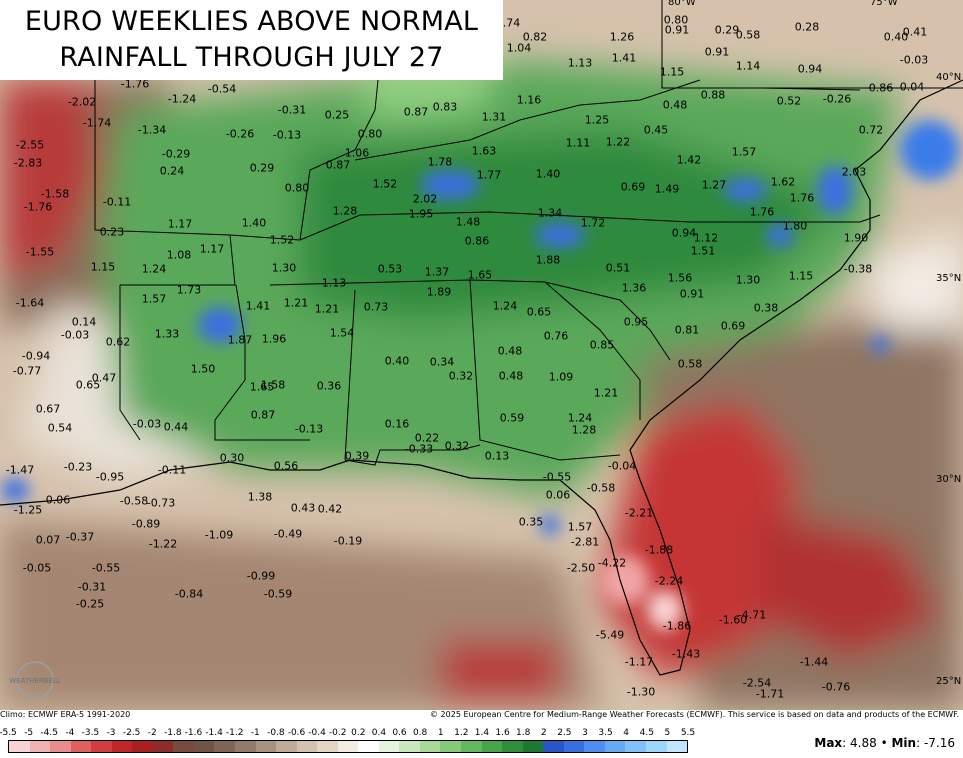 The height and width of the screenshot is (758, 963). Describe the element at coordinates (480, 275) in the screenshot. I see `anomaly-value-label: 1.65` at that location.